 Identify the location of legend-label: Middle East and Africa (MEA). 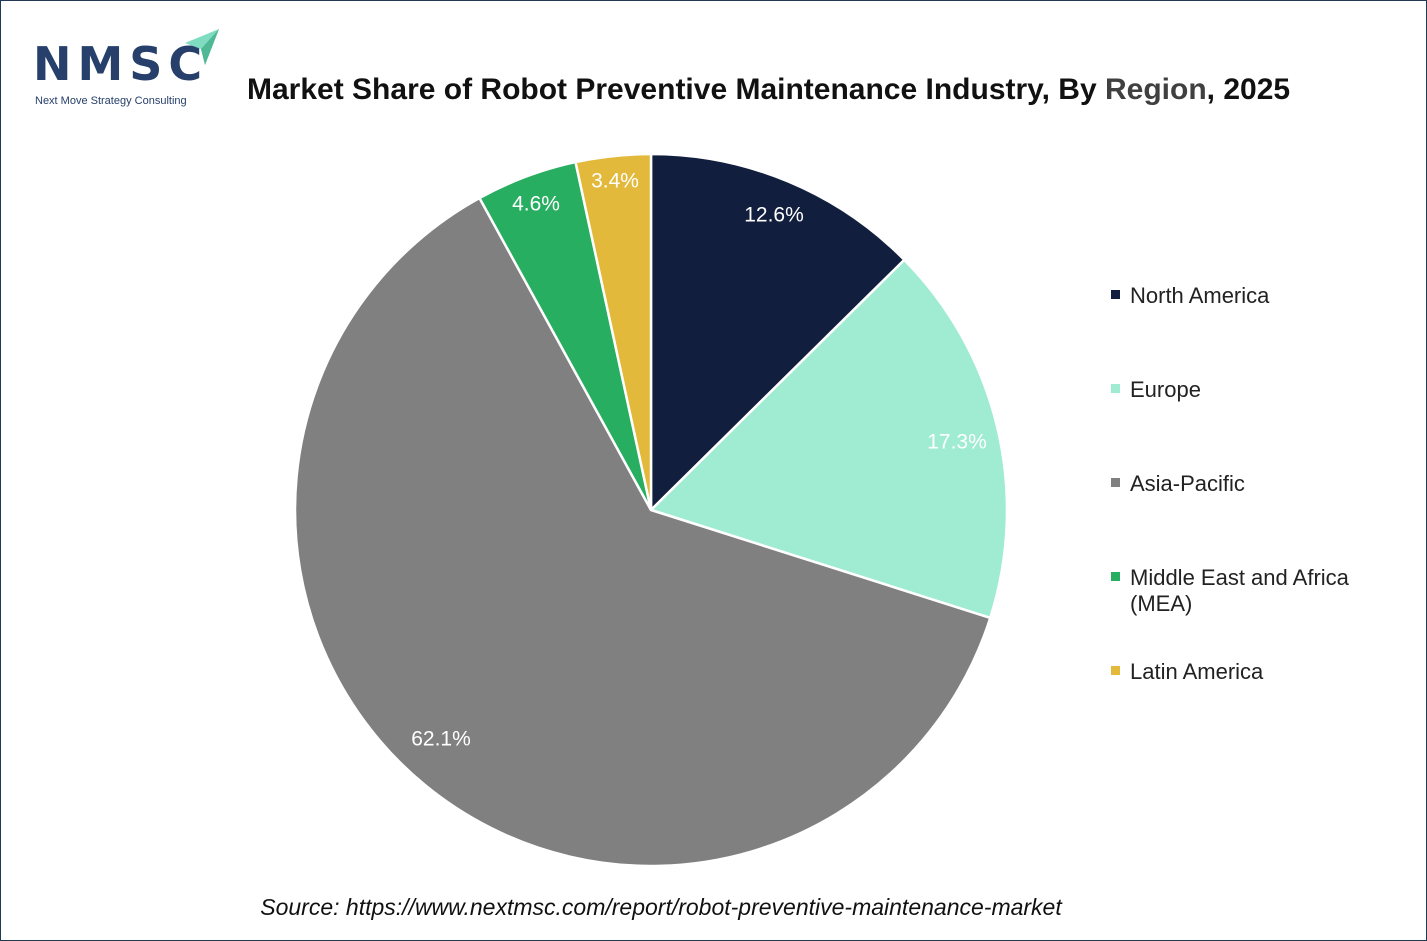
(1239, 590).